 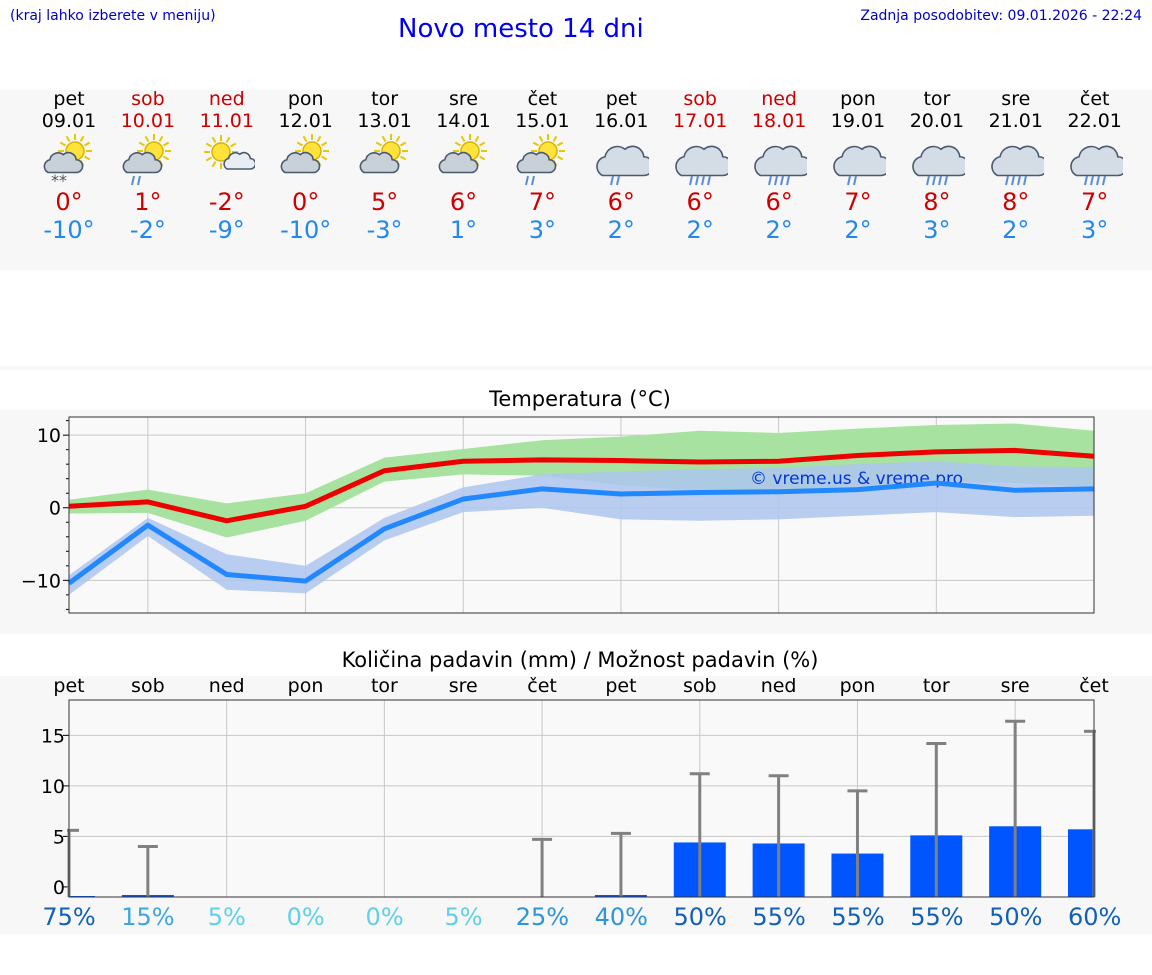 What do you see at coordinates (146, 160) in the screenshot?
I see `sun-cloud-rain-icon` at bounding box center [146, 160].